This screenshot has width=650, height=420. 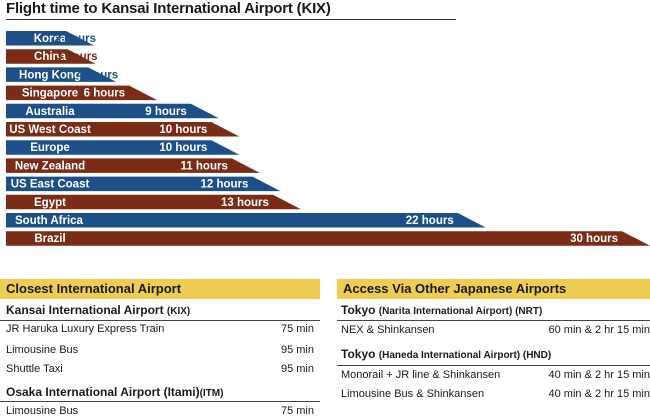 I want to click on bar-value-label: 30 hours, so click(x=594, y=239).